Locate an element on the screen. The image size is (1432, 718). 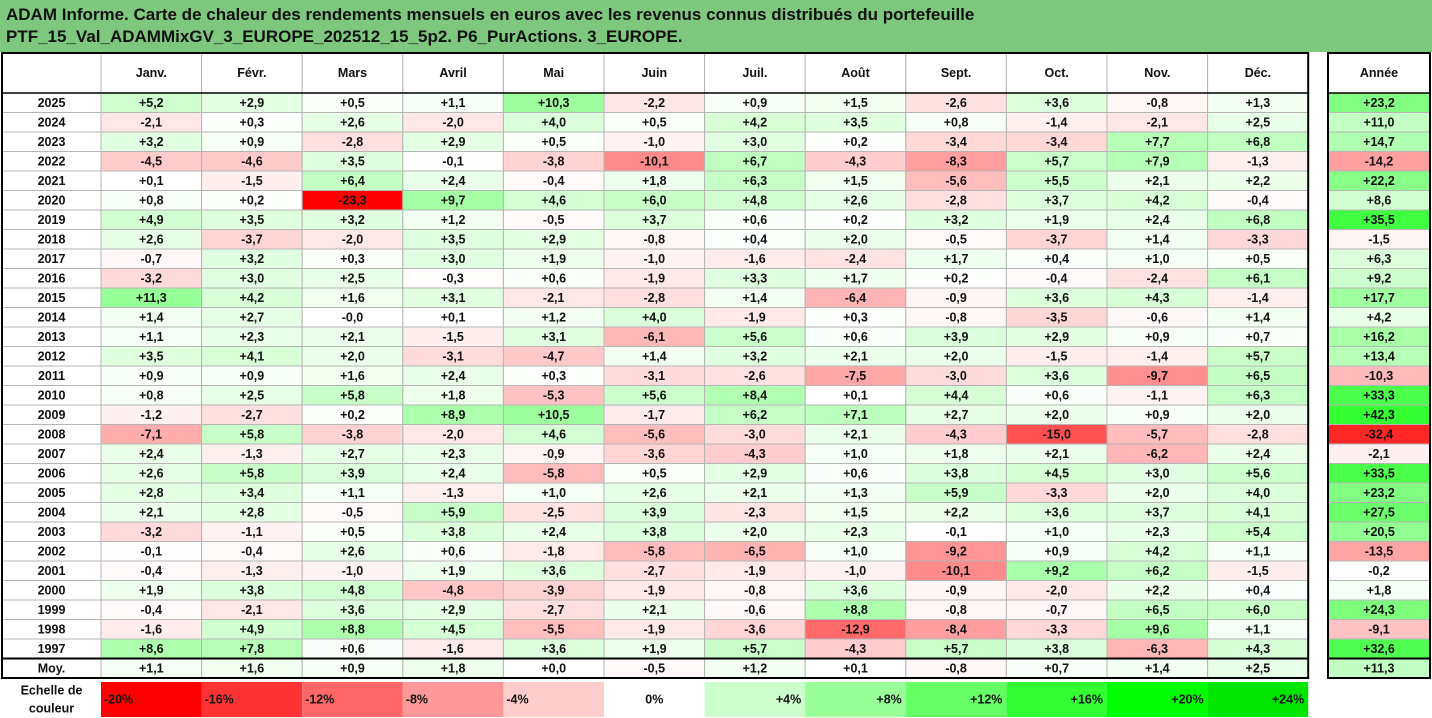
annual-value-label: +33,5 is located at coordinates (1379, 473).